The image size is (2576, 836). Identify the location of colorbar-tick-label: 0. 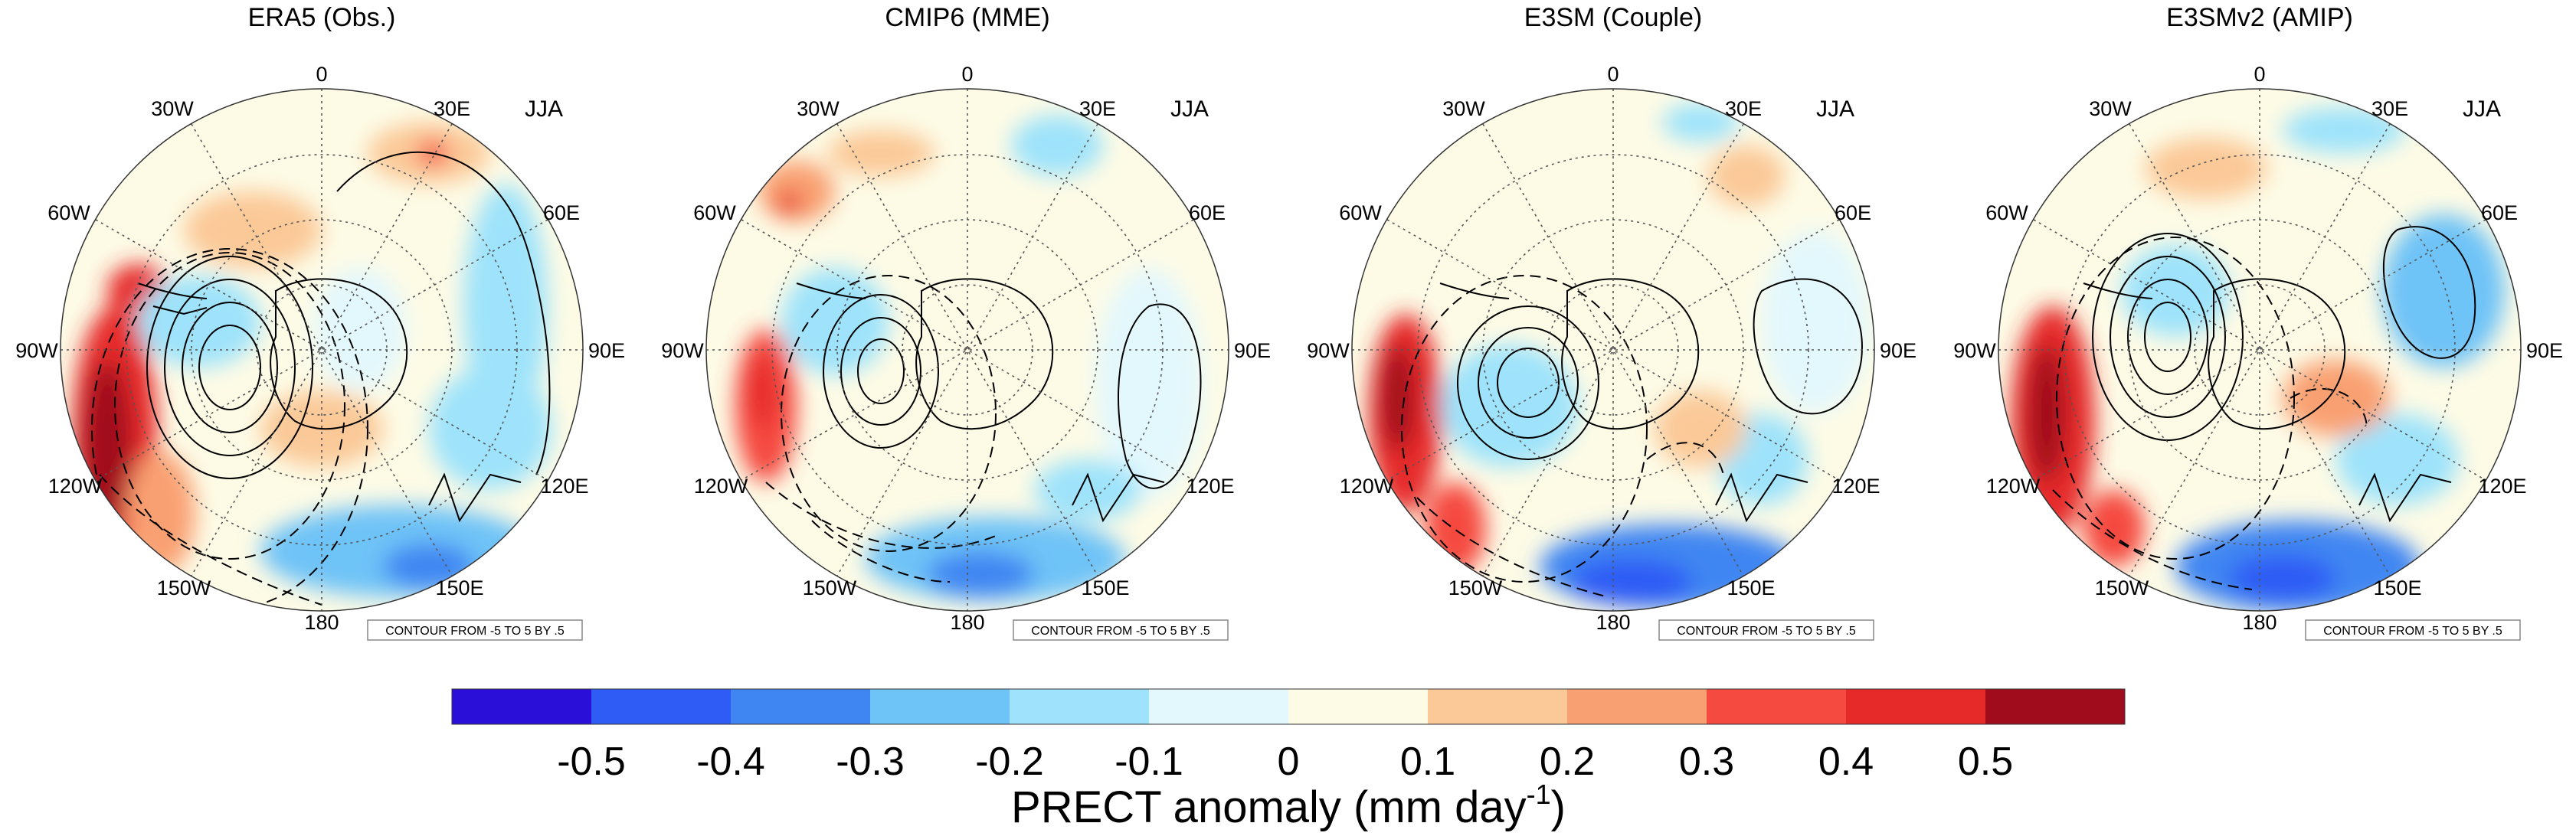
(1289, 762).